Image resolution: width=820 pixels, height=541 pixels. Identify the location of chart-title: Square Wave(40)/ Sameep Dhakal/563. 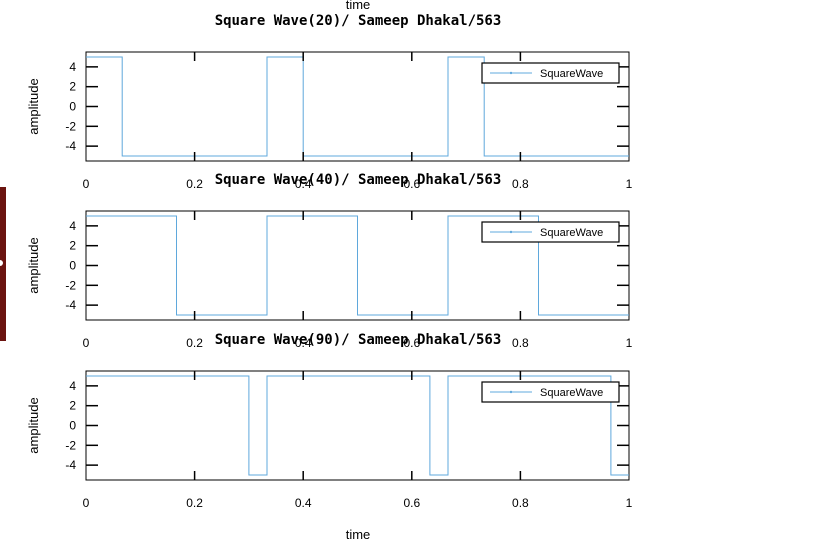
(358, 180).